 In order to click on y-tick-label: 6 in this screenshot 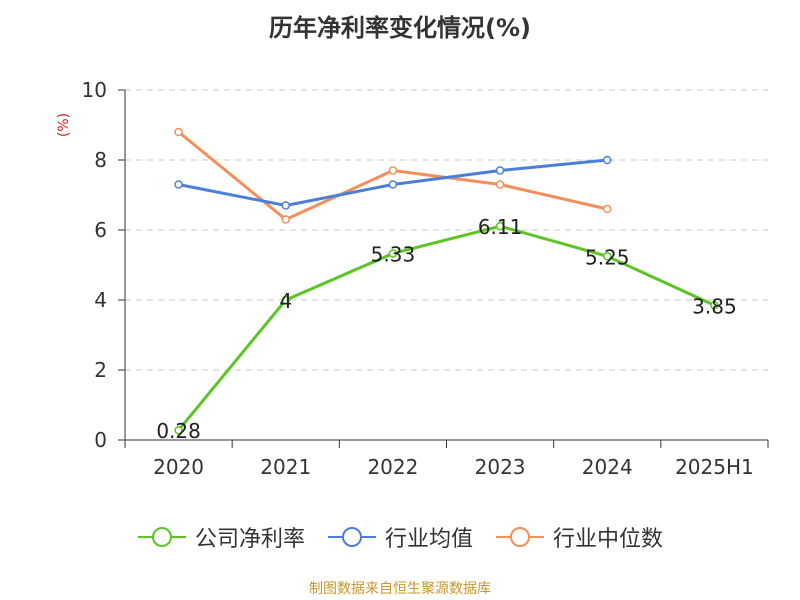, I will do `click(100, 230)`.